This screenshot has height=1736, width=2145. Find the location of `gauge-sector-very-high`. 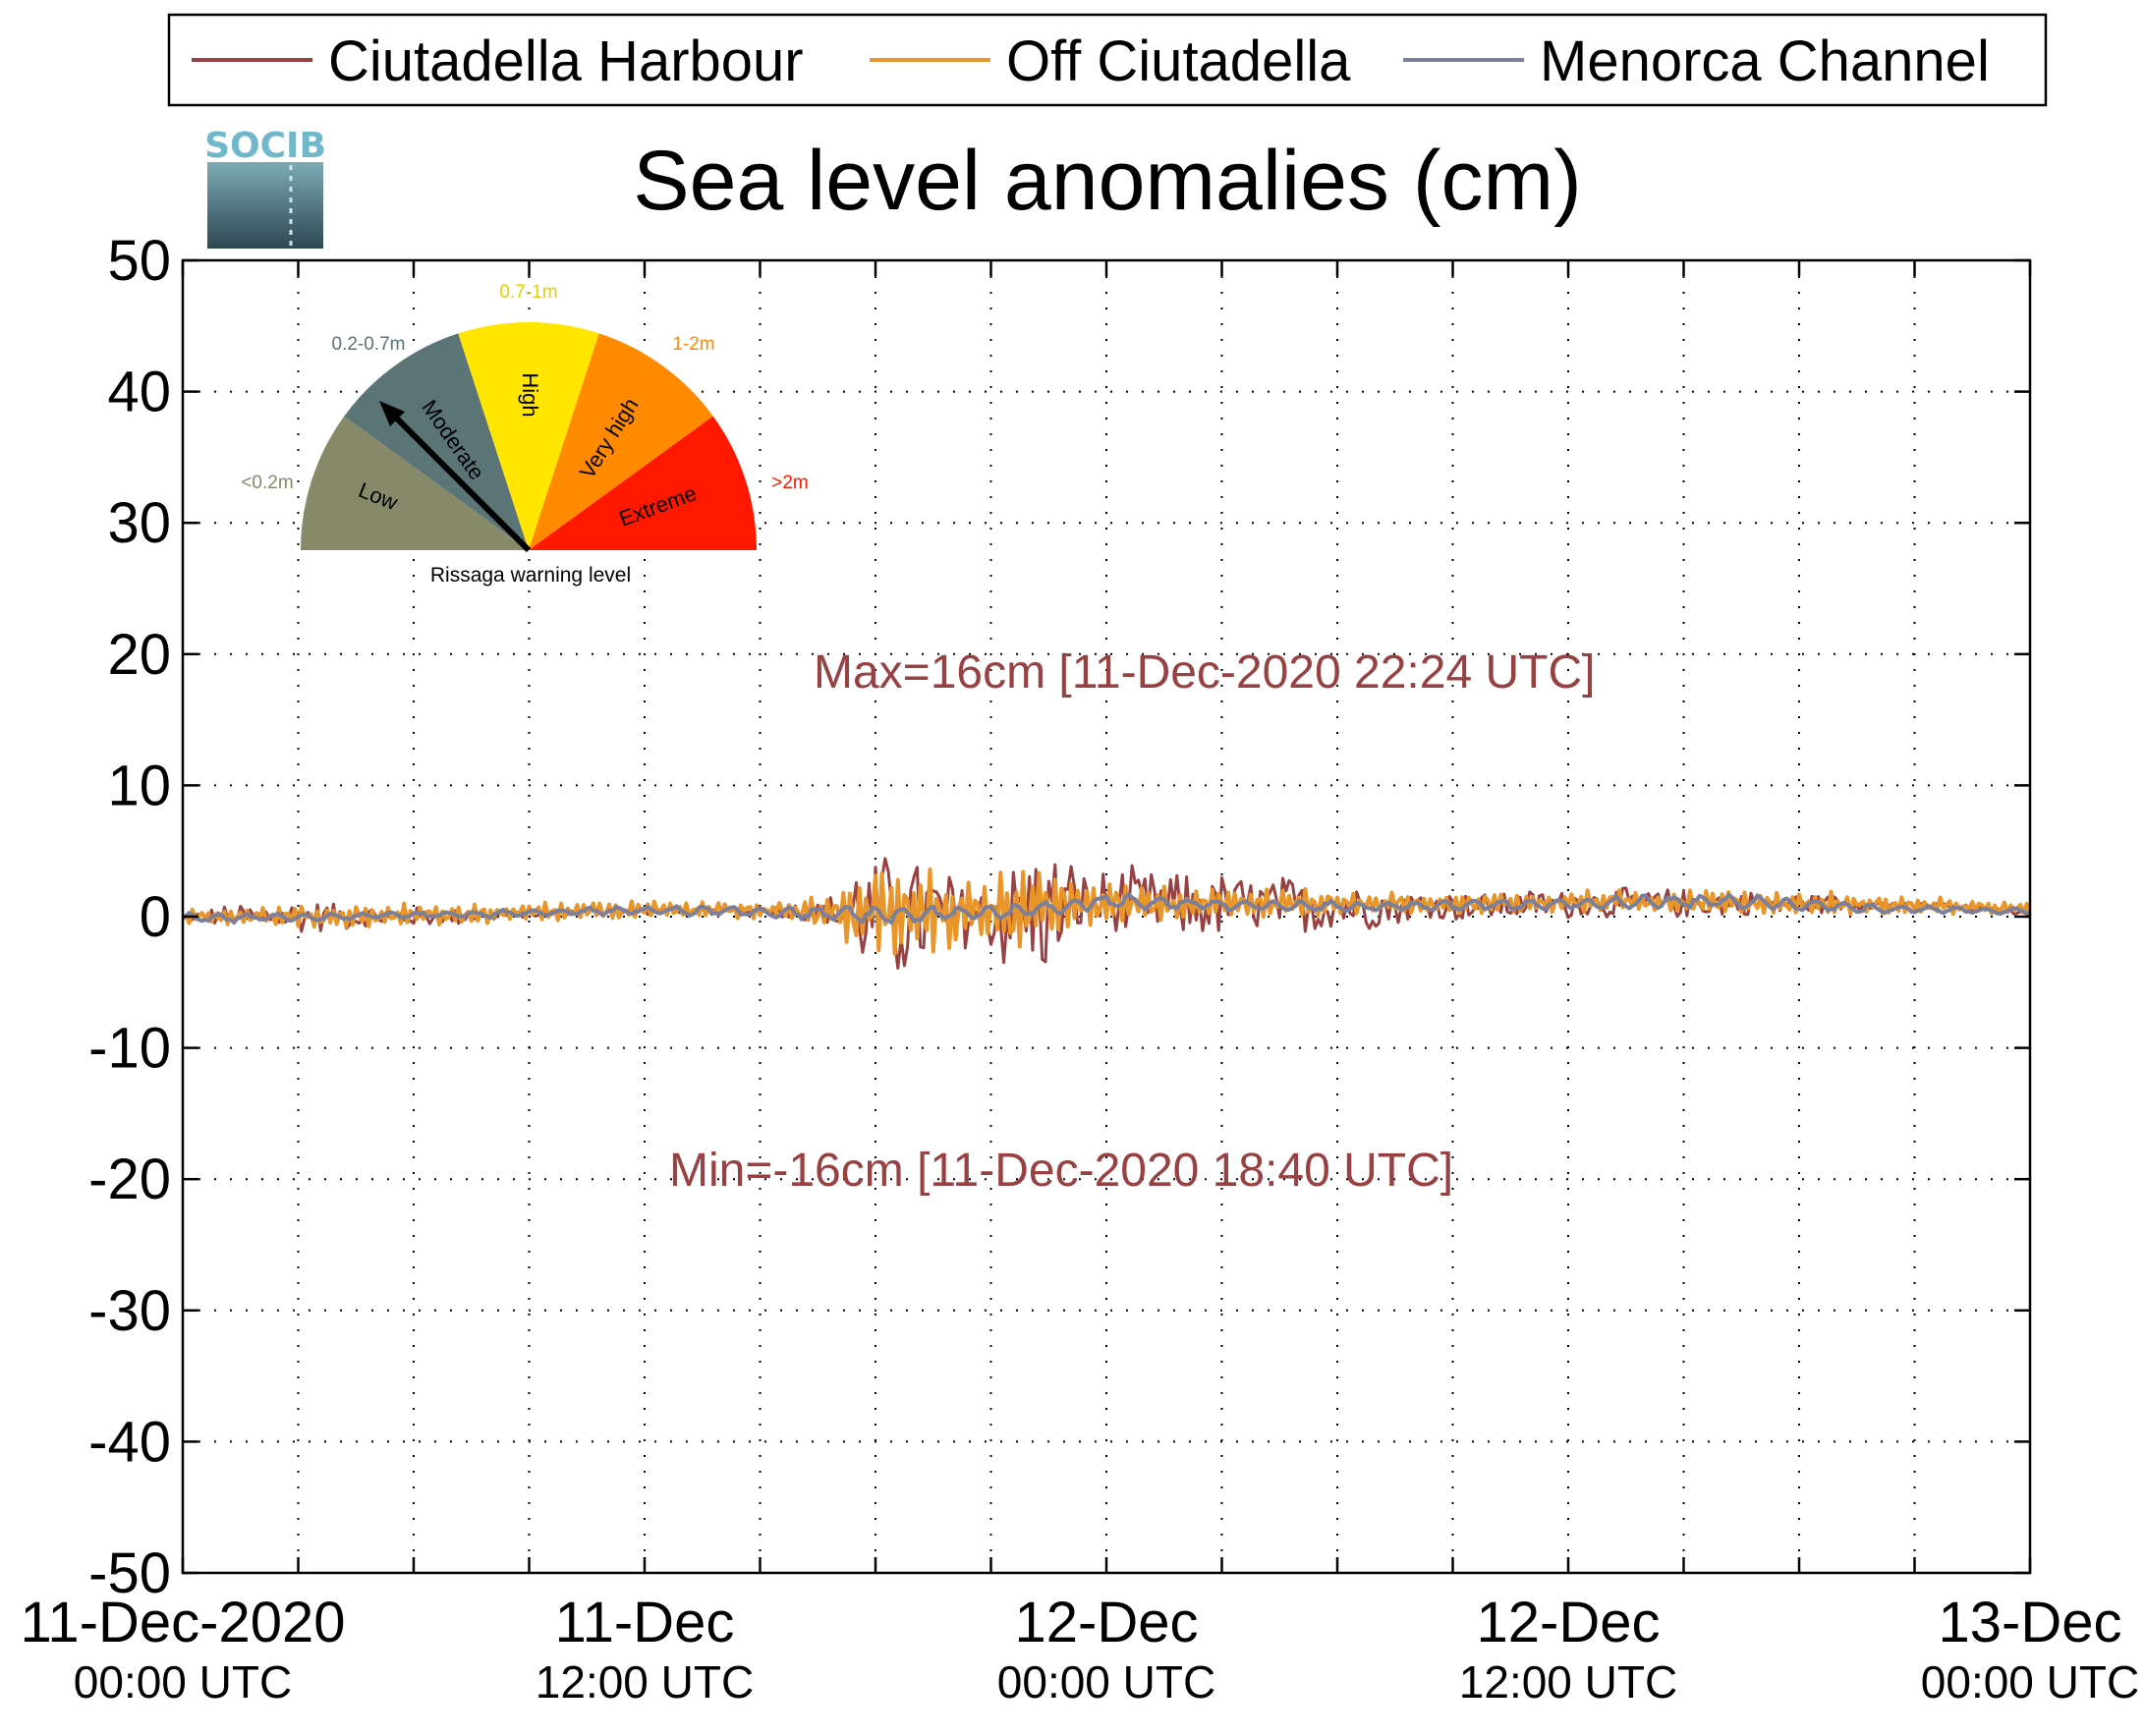

gauge-sector-very-high is located at coordinates (621, 441).